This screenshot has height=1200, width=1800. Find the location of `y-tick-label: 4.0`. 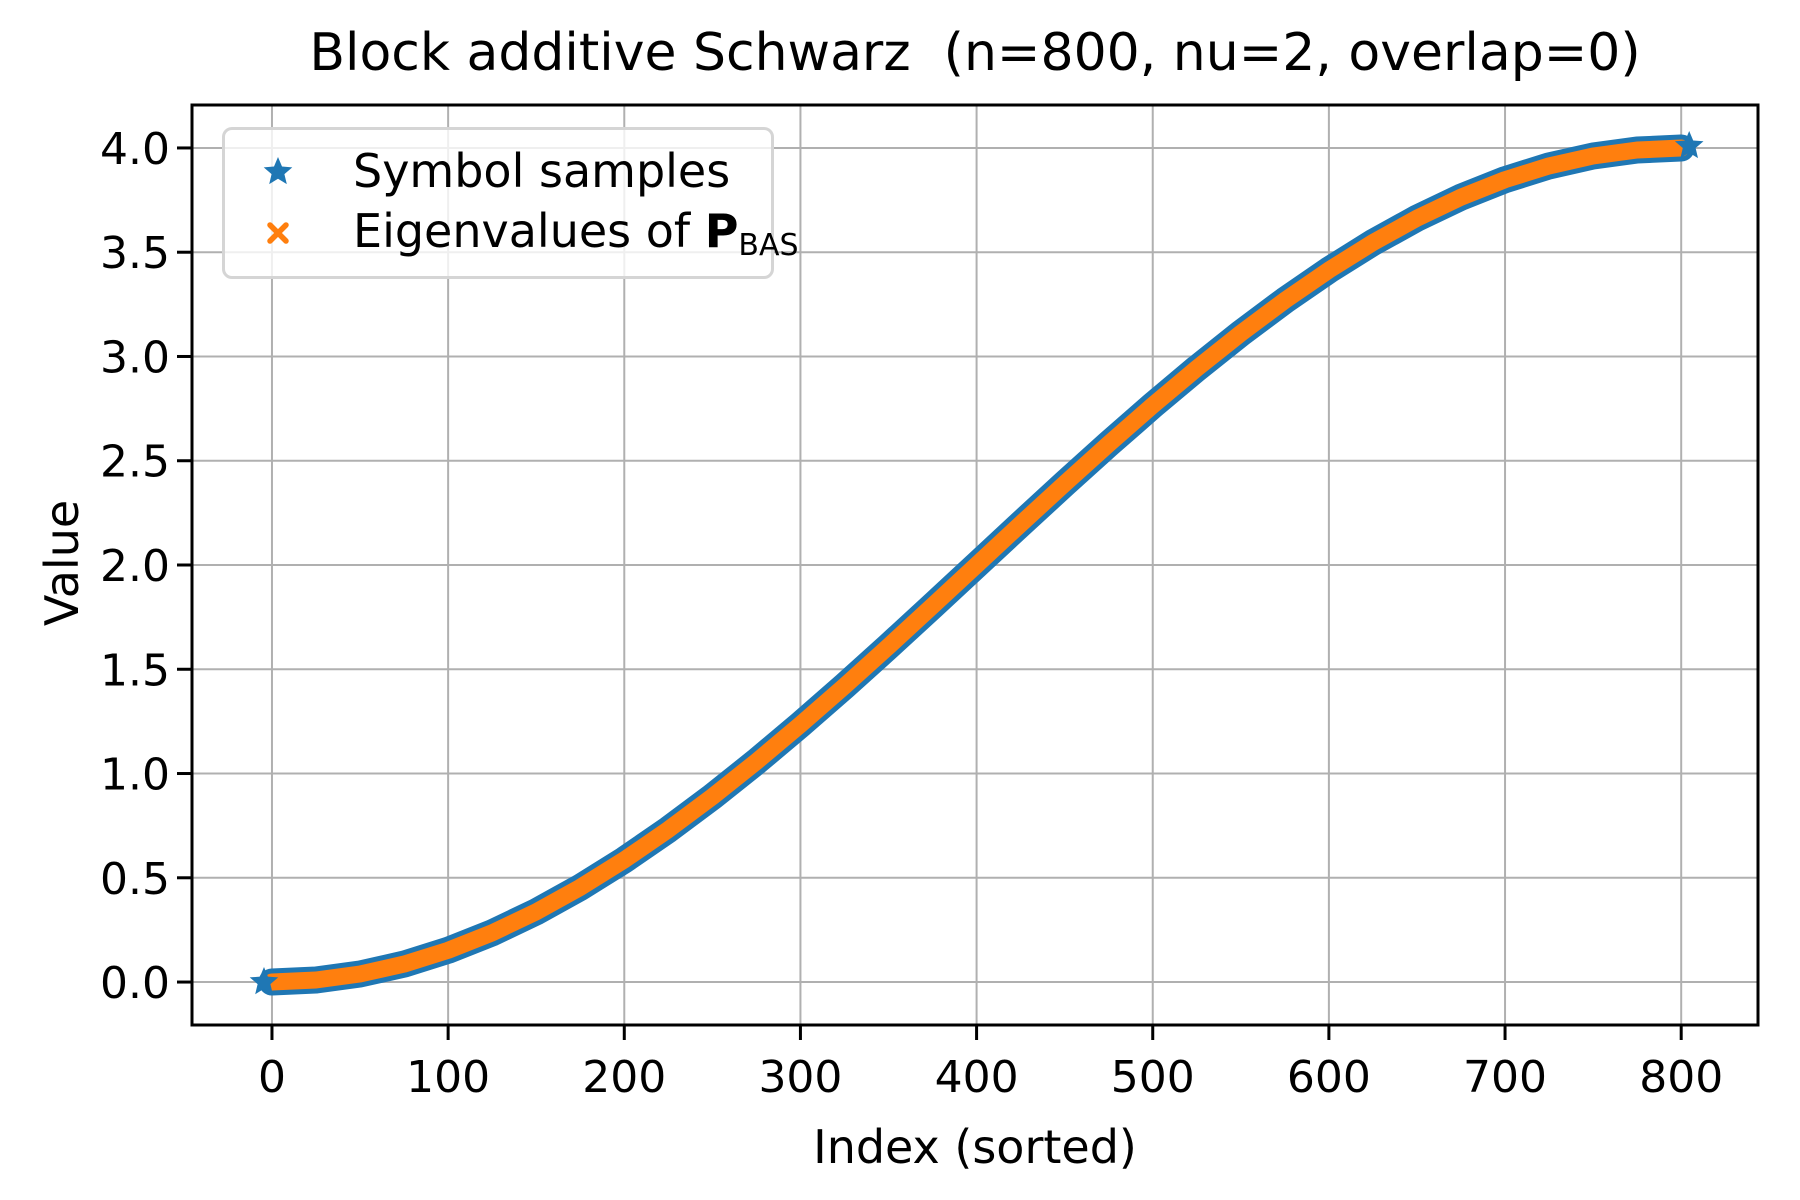

y-tick-label: 4.0 is located at coordinates (135, 149).